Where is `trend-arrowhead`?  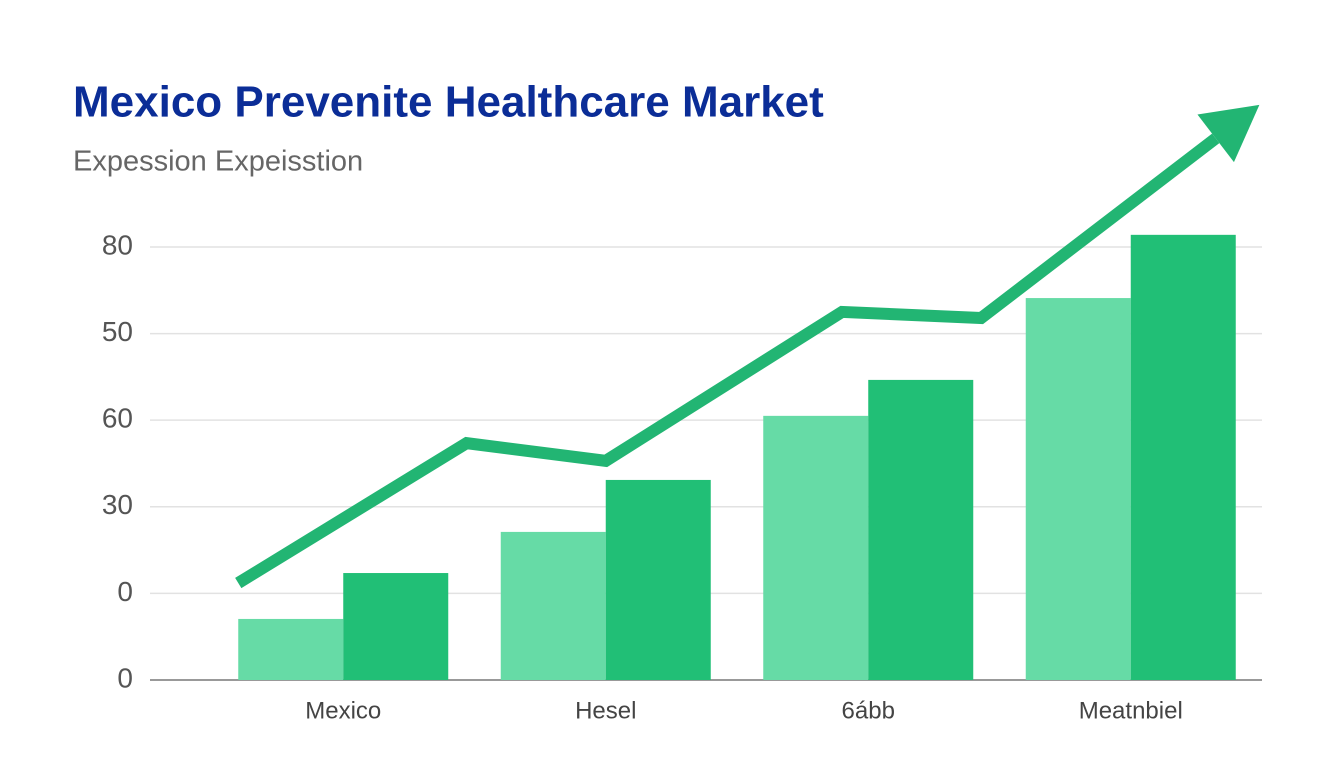 trend-arrowhead is located at coordinates (1228, 133).